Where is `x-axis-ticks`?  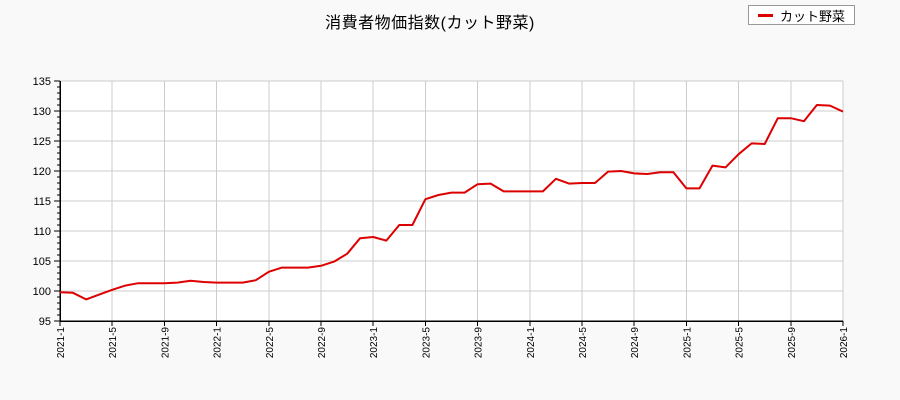 x-axis-ticks is located at coordinates (451, 323).